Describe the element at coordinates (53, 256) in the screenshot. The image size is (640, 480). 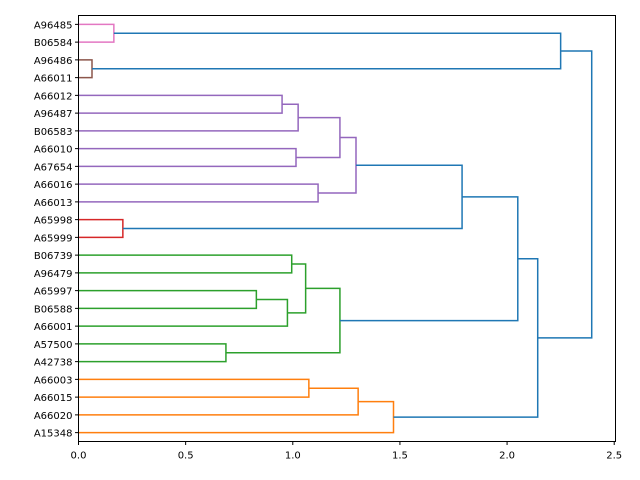
I see `leaf-label: B06739` at that location.